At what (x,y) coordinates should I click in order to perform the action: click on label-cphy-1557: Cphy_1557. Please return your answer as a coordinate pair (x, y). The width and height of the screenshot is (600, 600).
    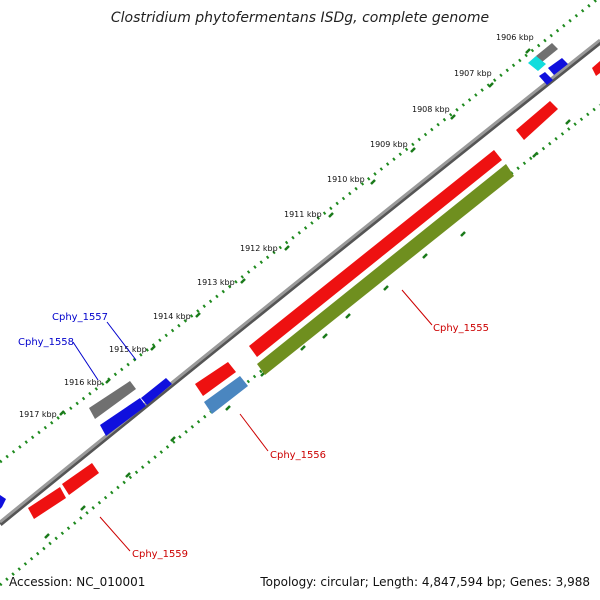
    Looking at the image, I should click on (80, 317).